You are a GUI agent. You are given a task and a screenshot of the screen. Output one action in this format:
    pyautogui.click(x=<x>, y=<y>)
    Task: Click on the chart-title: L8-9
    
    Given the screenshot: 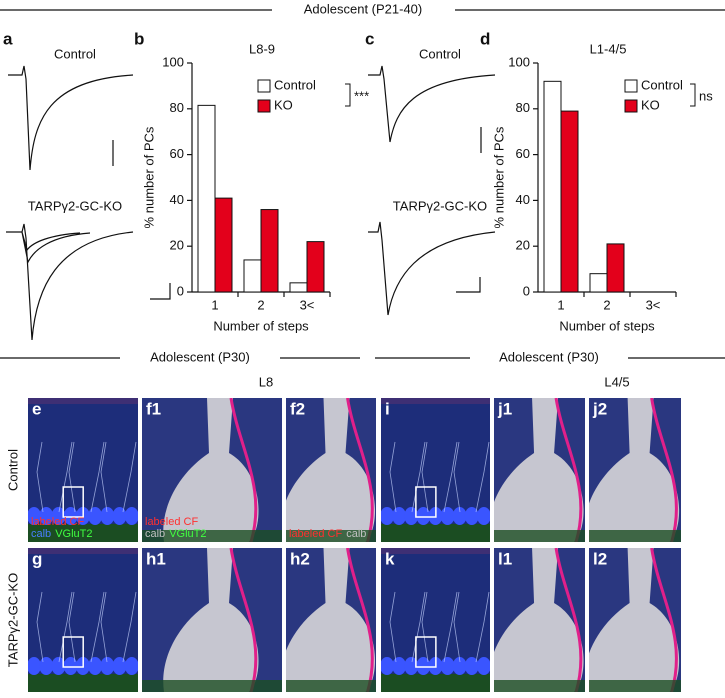 What is the action you would take?
    pyautogui.click(x=262, y=48)
    